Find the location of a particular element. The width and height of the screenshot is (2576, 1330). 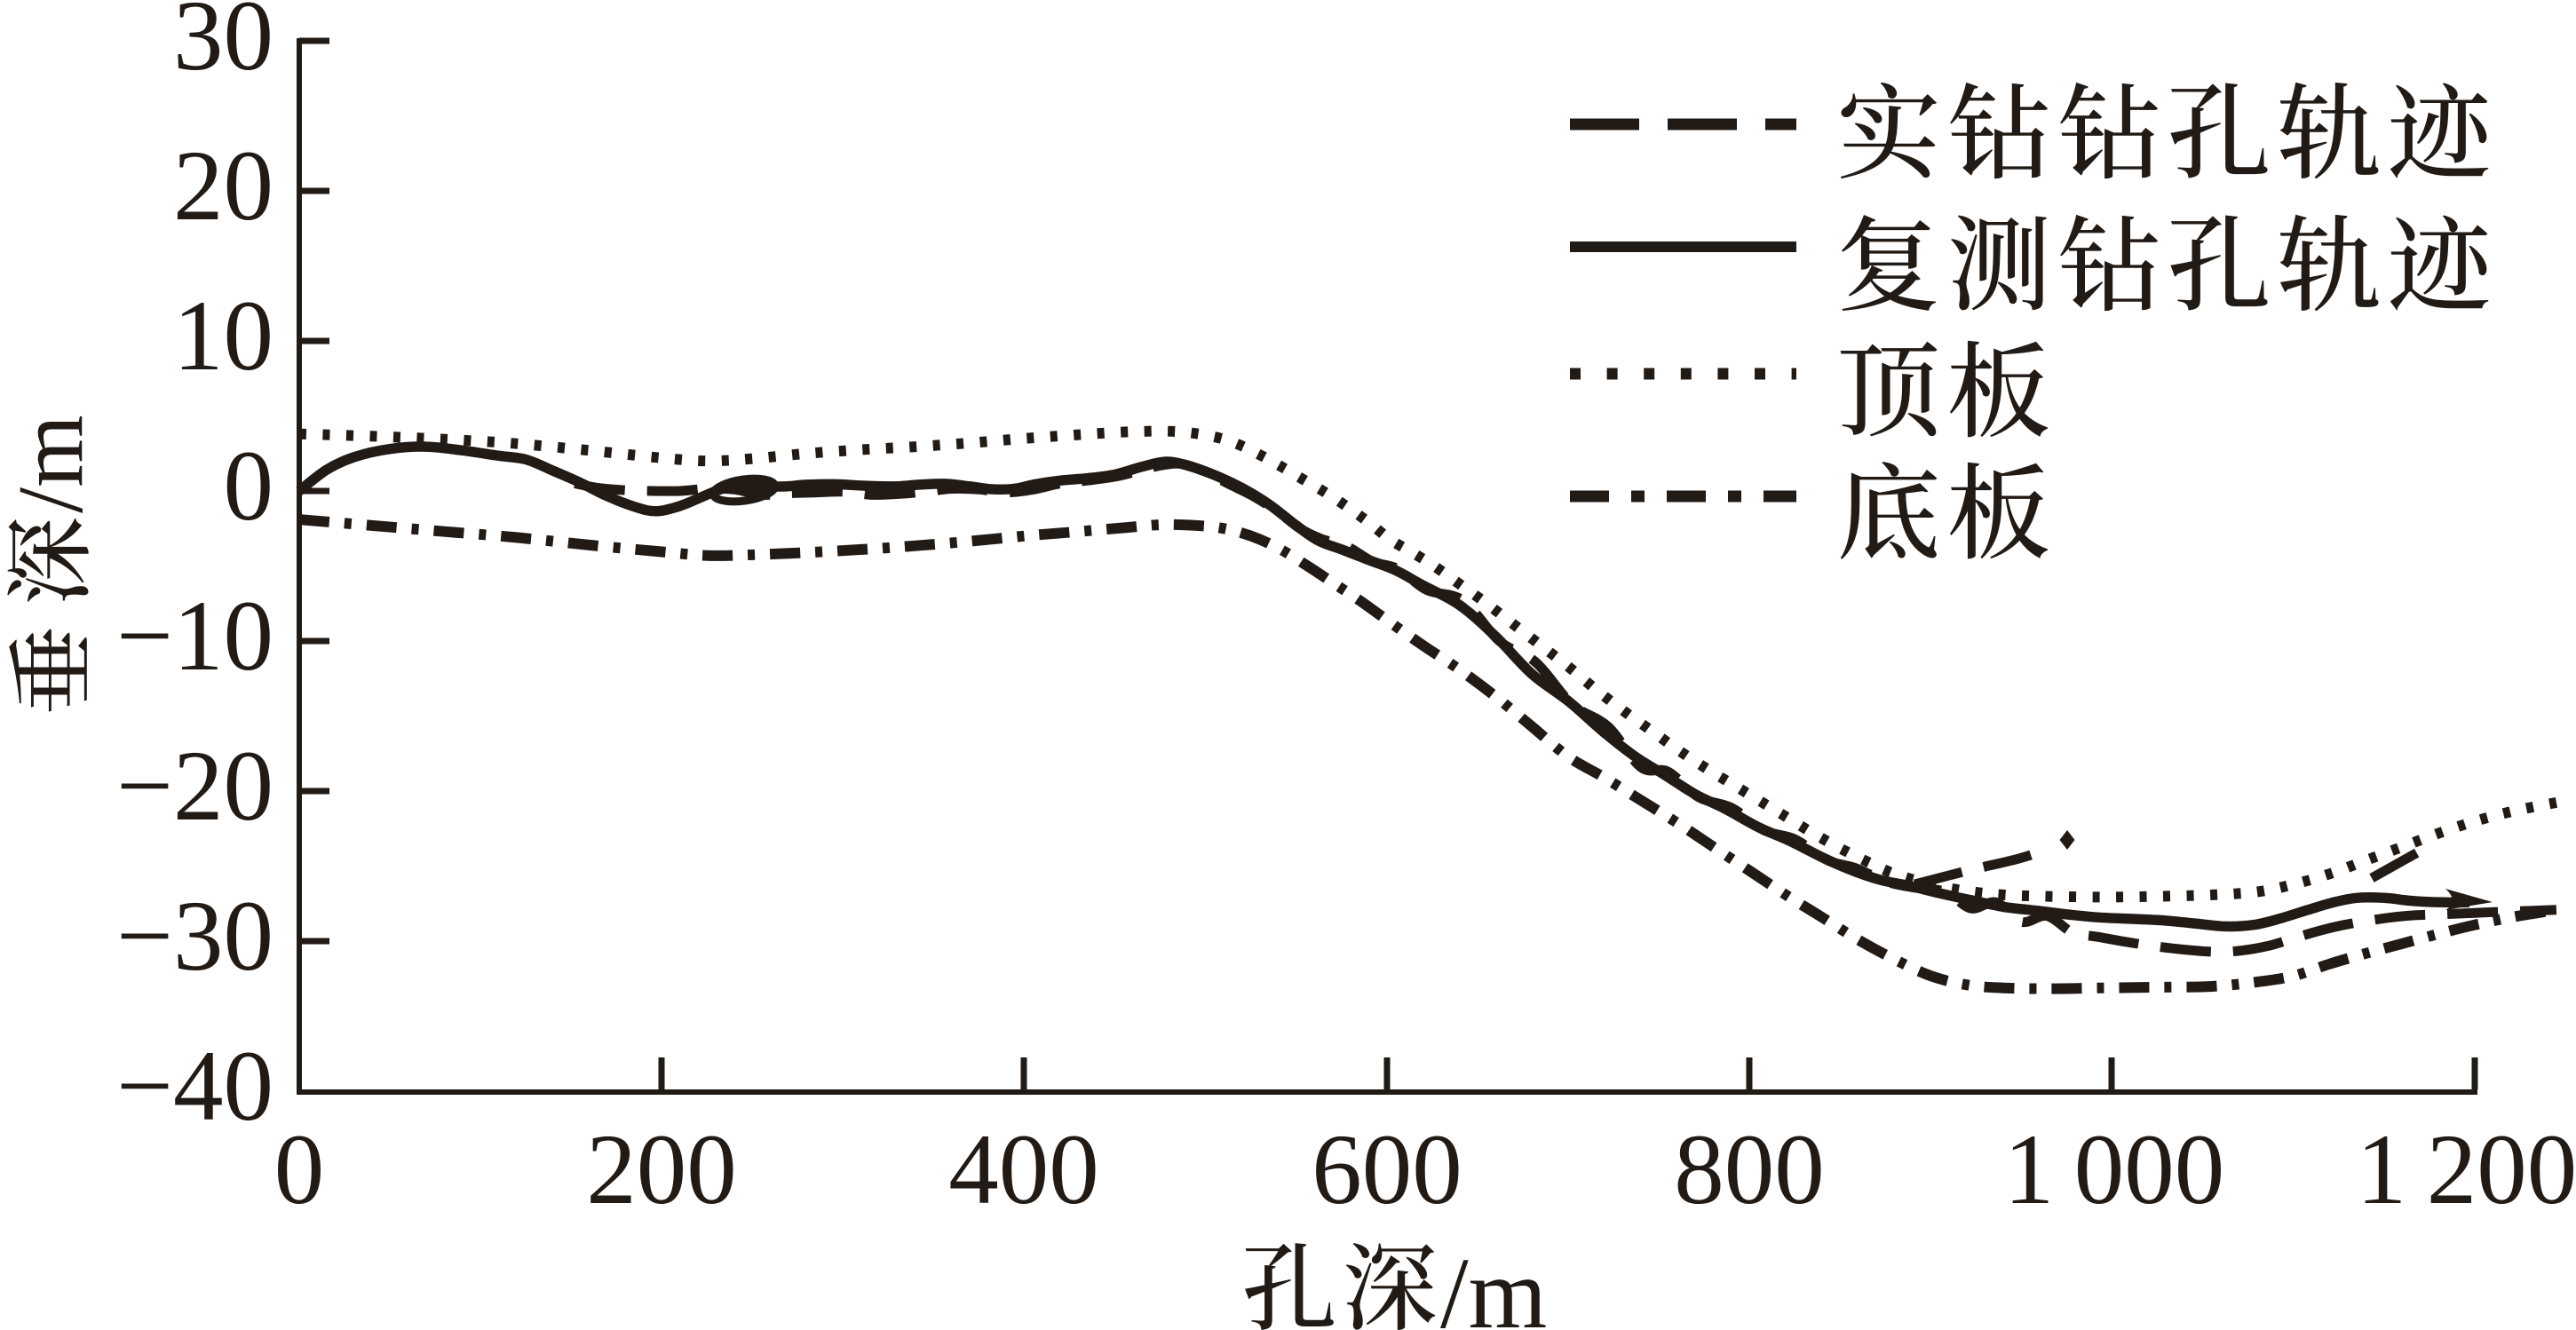

svg-text: 600 is located at coordinates (1387, 1169).